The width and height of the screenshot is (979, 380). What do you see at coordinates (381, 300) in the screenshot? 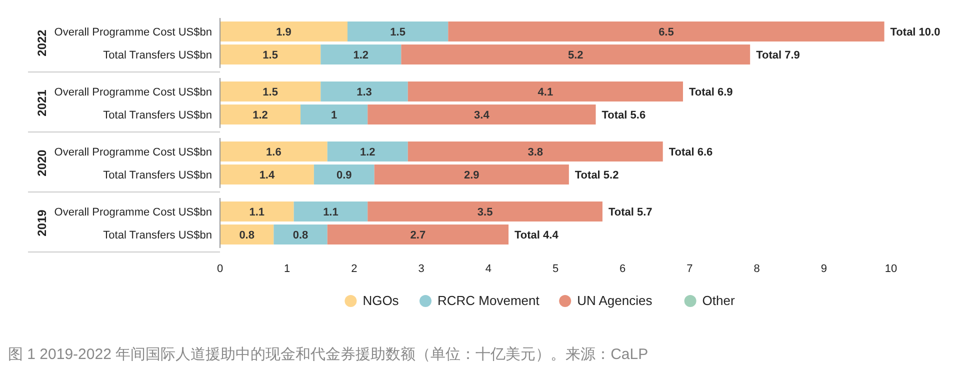
I see `legend-label: NGOs` at bounding box center [381, 300].